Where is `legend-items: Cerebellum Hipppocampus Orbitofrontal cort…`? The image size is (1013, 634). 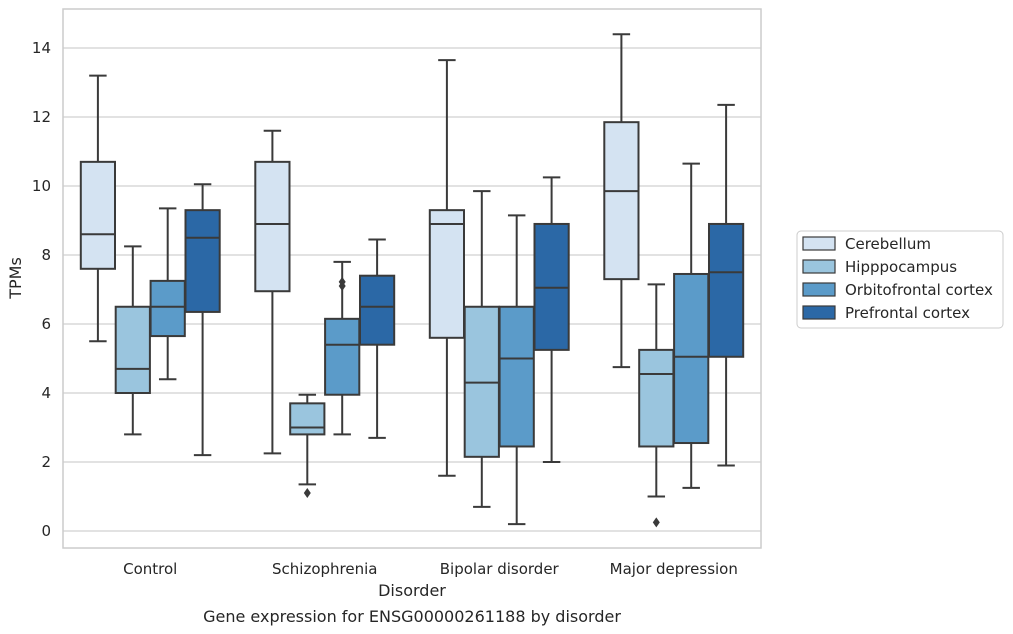 legend-items: Cerebellum Hipppocampus Orbitofrontal cort… is located at coordinates (897, 278).